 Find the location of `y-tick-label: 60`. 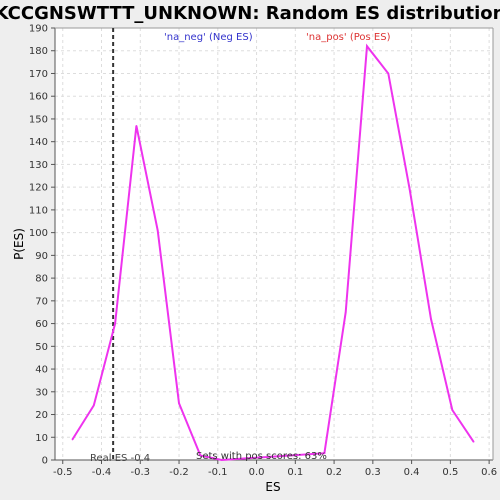

y-tick-label: 60 is located at coordinates (41, 324).